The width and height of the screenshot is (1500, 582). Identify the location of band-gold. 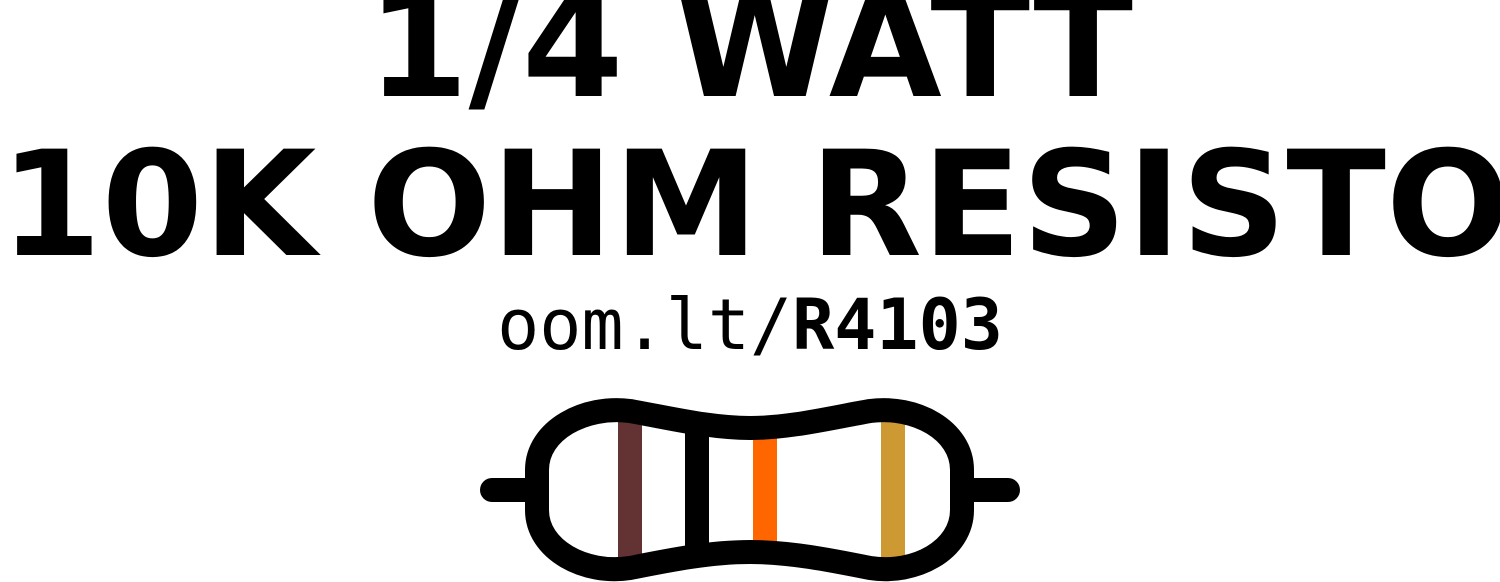
(893, 489).